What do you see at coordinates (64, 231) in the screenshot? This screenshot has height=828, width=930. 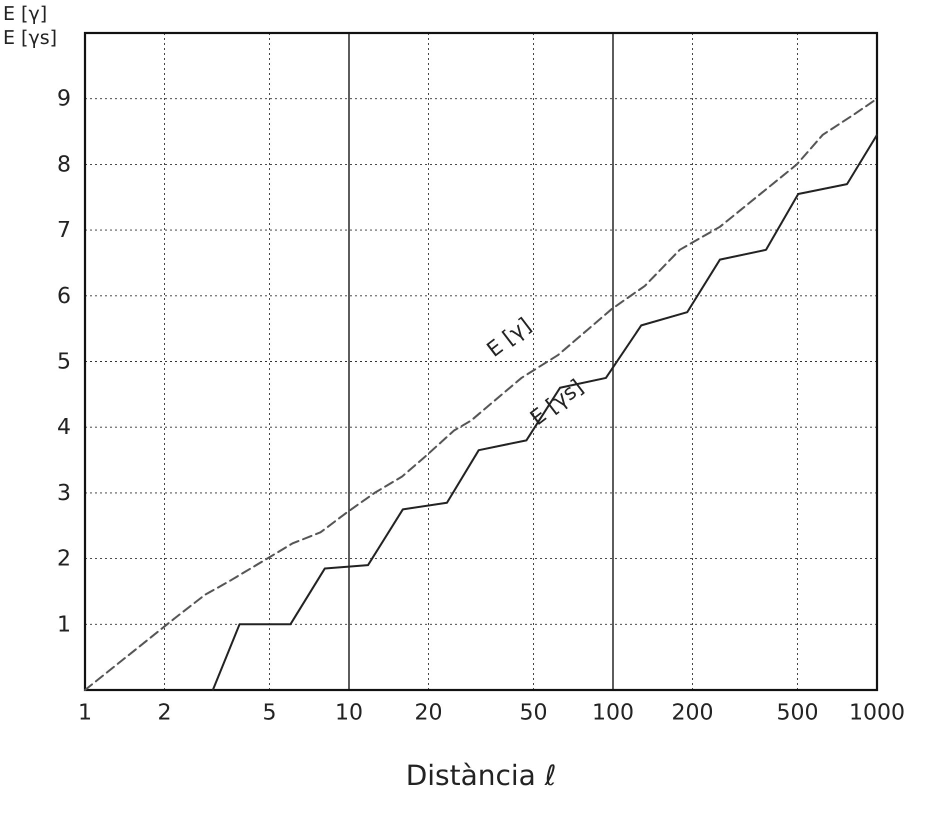 I see `y-tick-label: 7` at bounding box center [64, 231].